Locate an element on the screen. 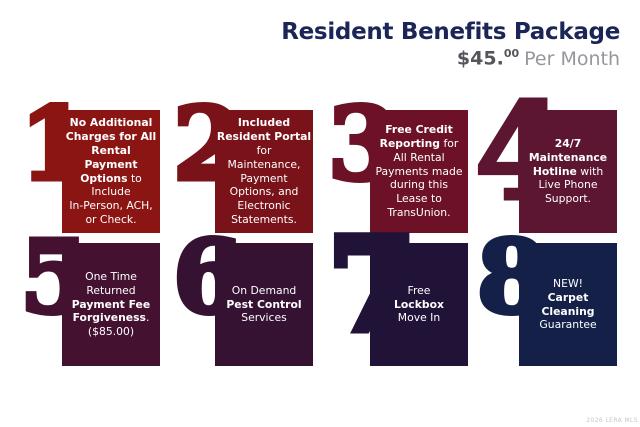  benefit-text-line: In-Person, ACH, is located at coordinates (111, 206).